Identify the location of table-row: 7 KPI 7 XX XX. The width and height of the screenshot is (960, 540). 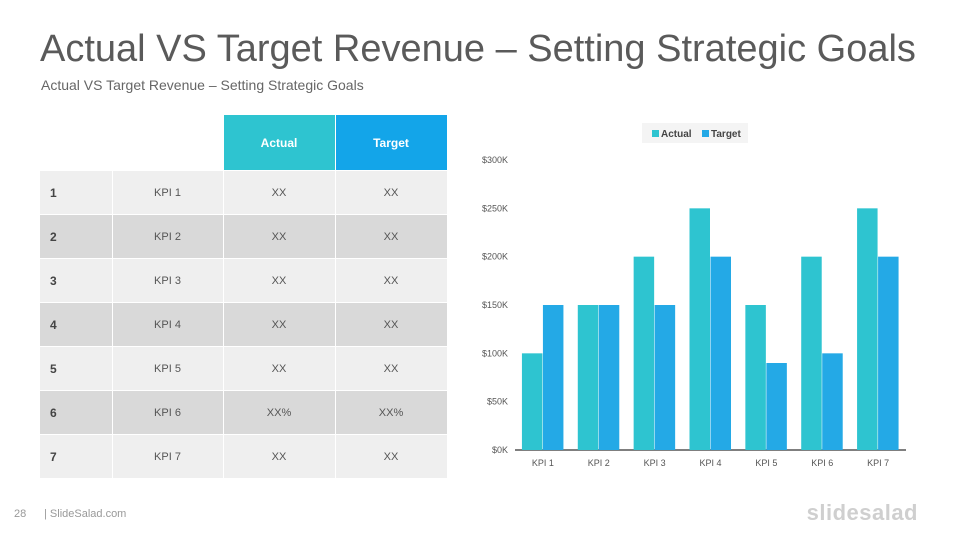
(244, 456).